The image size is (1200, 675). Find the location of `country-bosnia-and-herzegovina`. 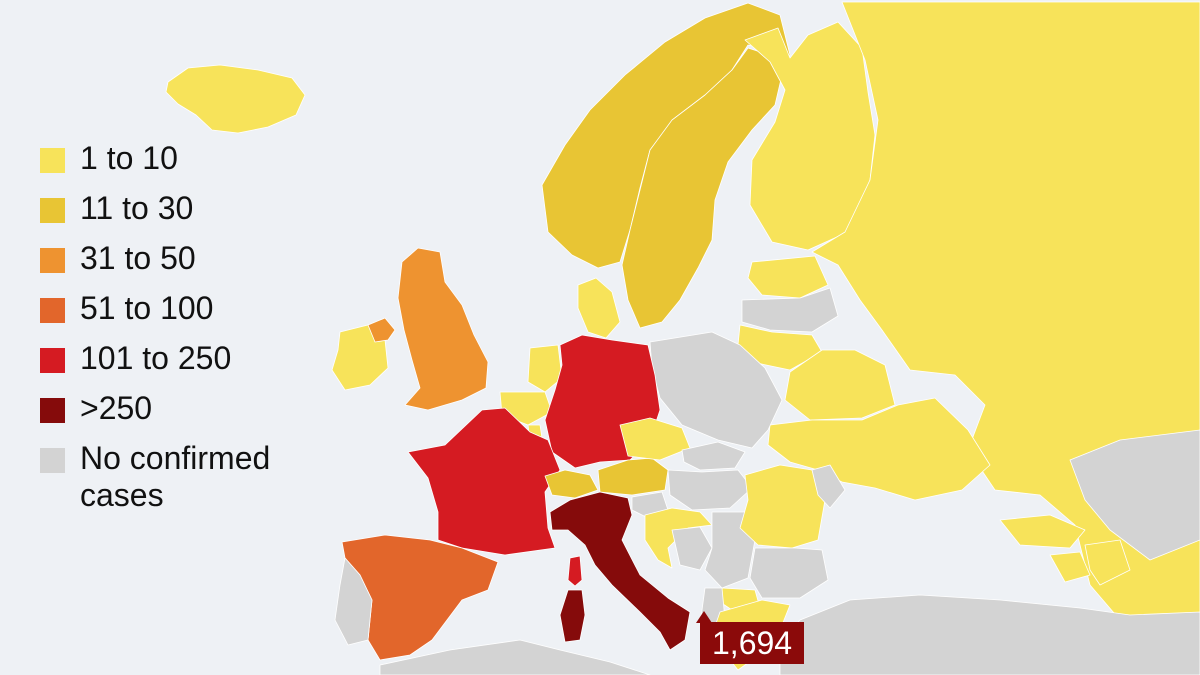

country-bosnia-and-herzegovina is located at coordinates (692, 548).